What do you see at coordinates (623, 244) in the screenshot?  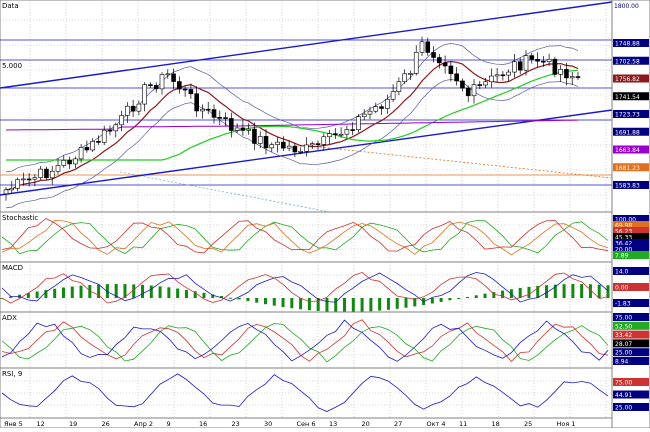 I see `scale-label: 36.42` at bounding box center [623, 244].